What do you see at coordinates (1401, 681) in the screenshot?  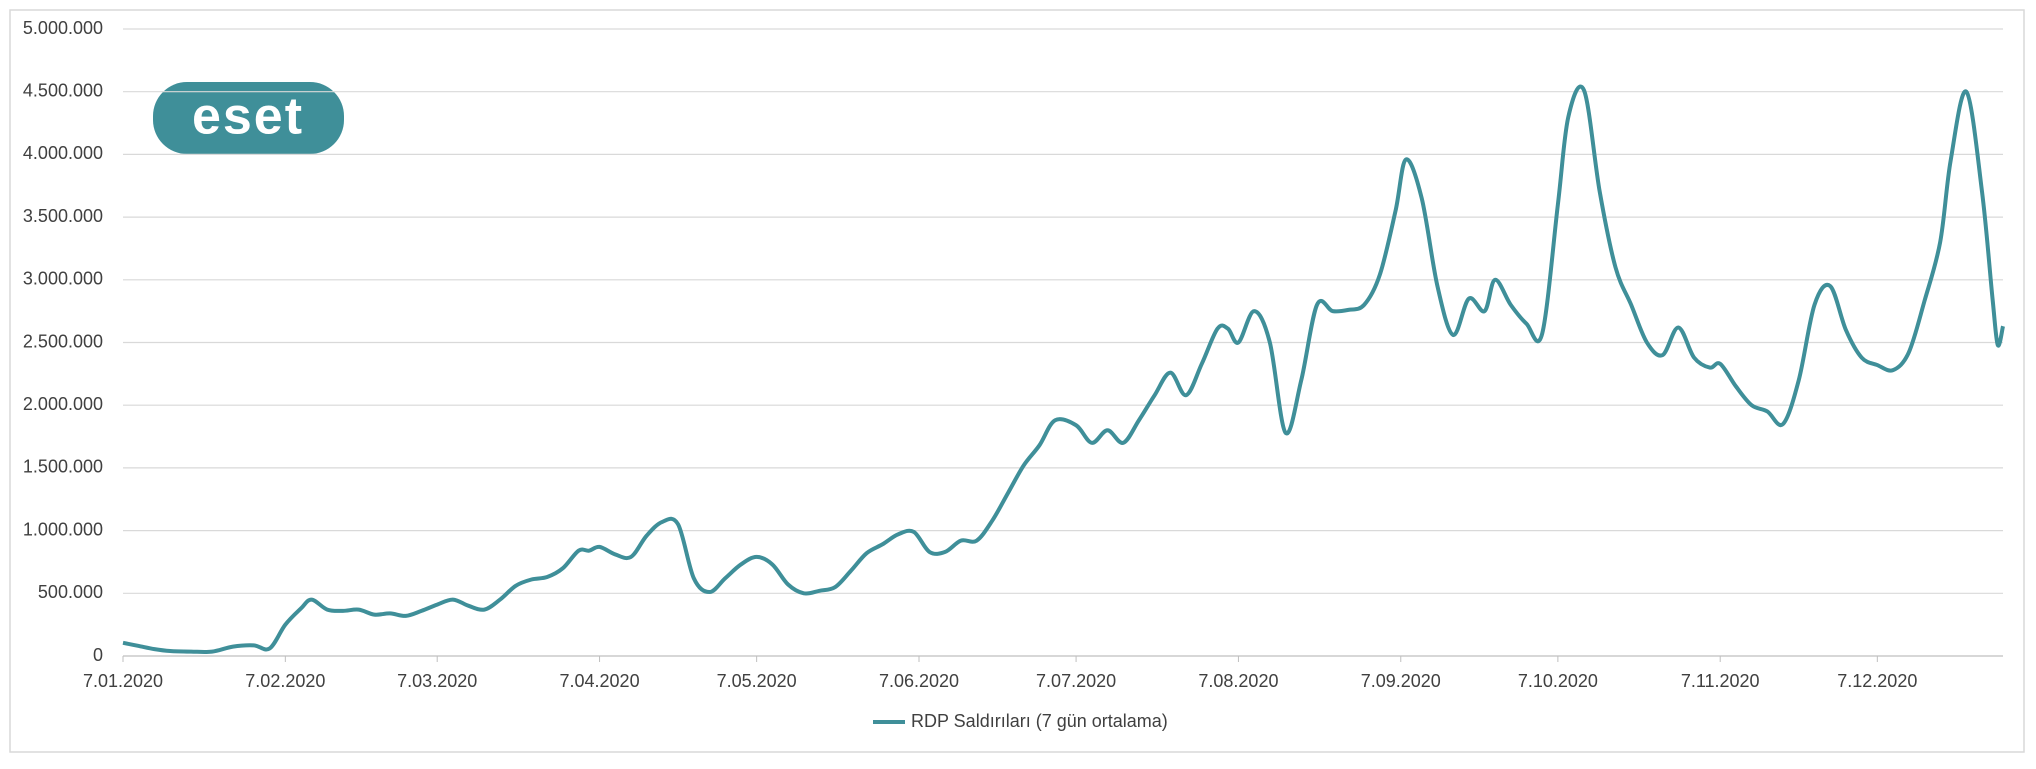 I see `x-tick-label: 7.09.2020` at bounding box center [1401, 681].